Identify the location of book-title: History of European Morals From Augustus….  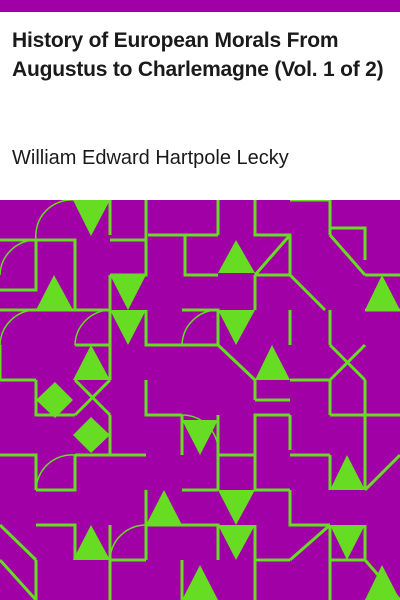
(198, 55).